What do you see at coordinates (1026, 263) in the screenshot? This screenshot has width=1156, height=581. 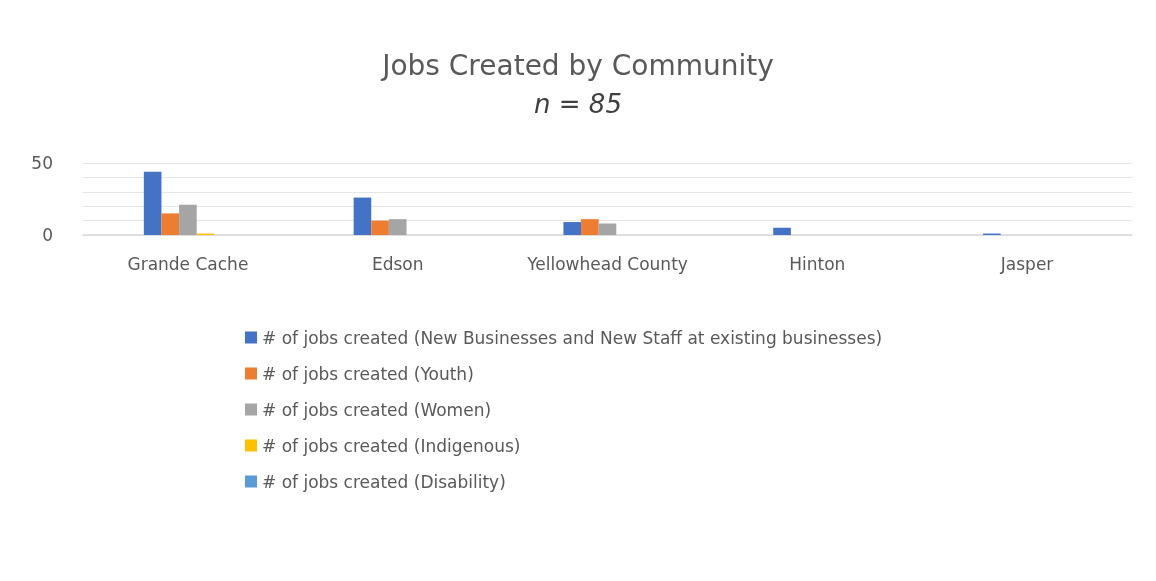 I see `x-tick-label: Jasper` at bounding box center [1026, 263].